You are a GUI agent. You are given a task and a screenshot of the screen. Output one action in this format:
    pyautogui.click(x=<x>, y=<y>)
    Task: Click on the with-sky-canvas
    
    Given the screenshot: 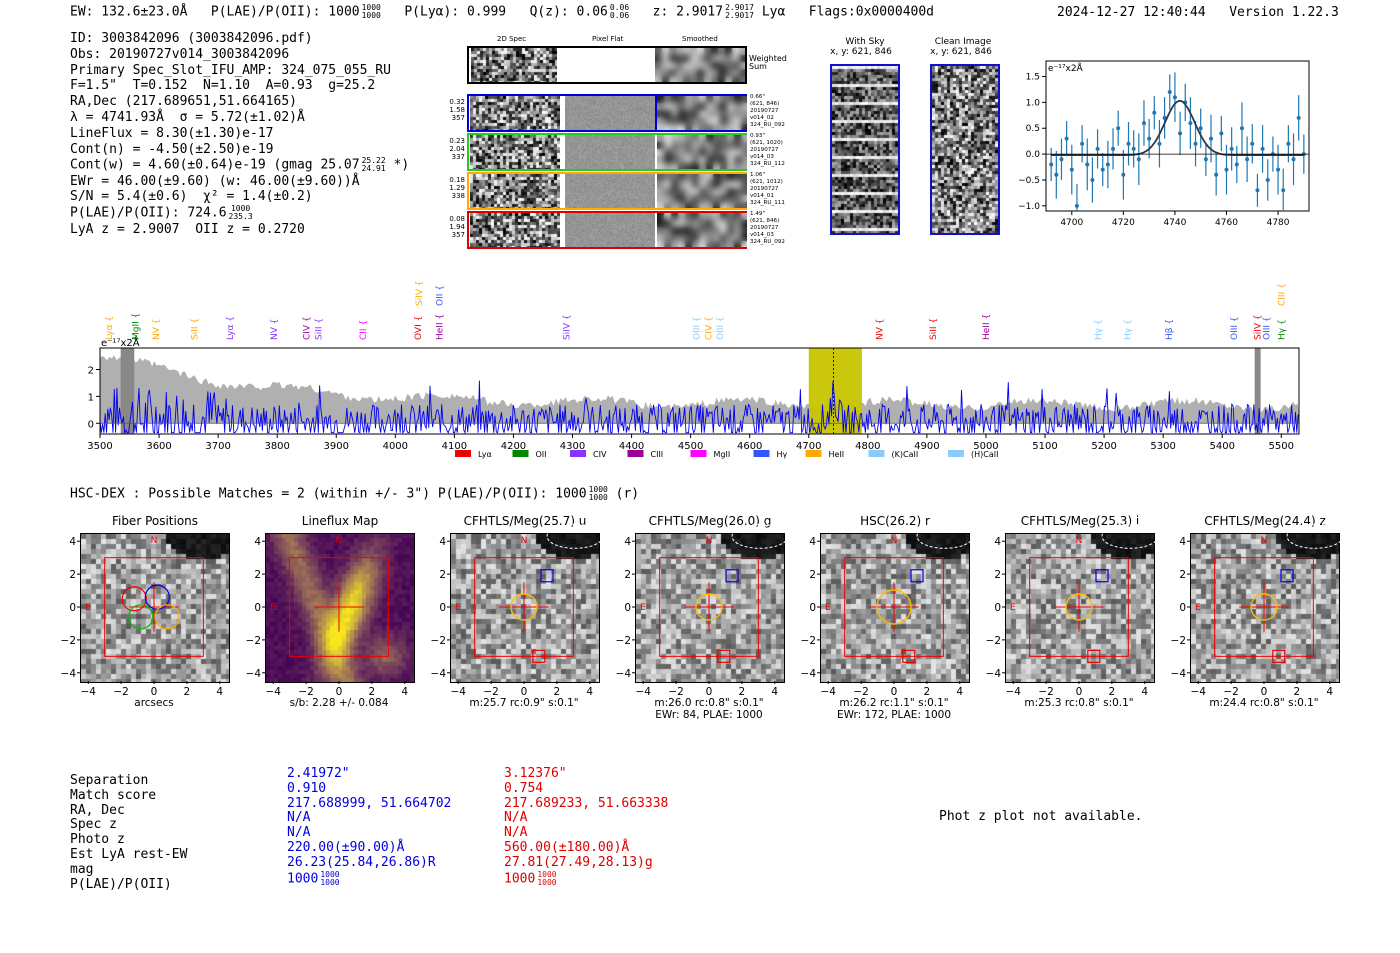 What is the action you would take?
    pyautogui.click(x=865, y=149)
    